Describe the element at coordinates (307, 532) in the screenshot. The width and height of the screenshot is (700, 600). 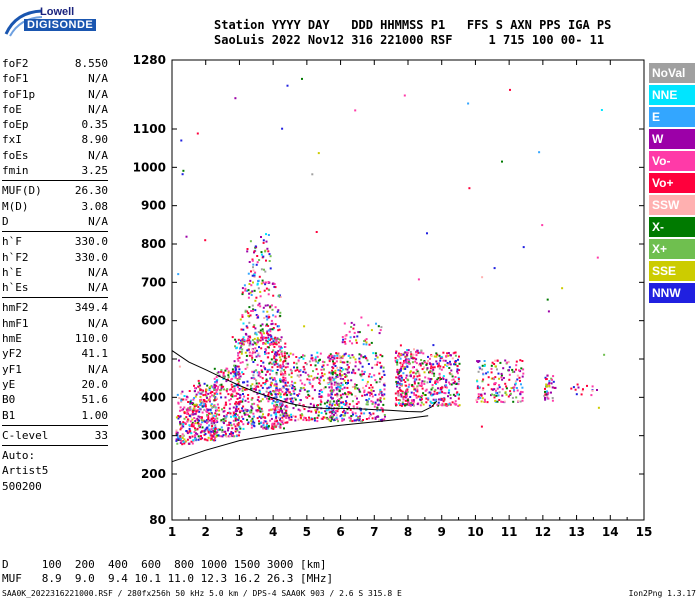
I see `x-tick-label: 5` at that location.